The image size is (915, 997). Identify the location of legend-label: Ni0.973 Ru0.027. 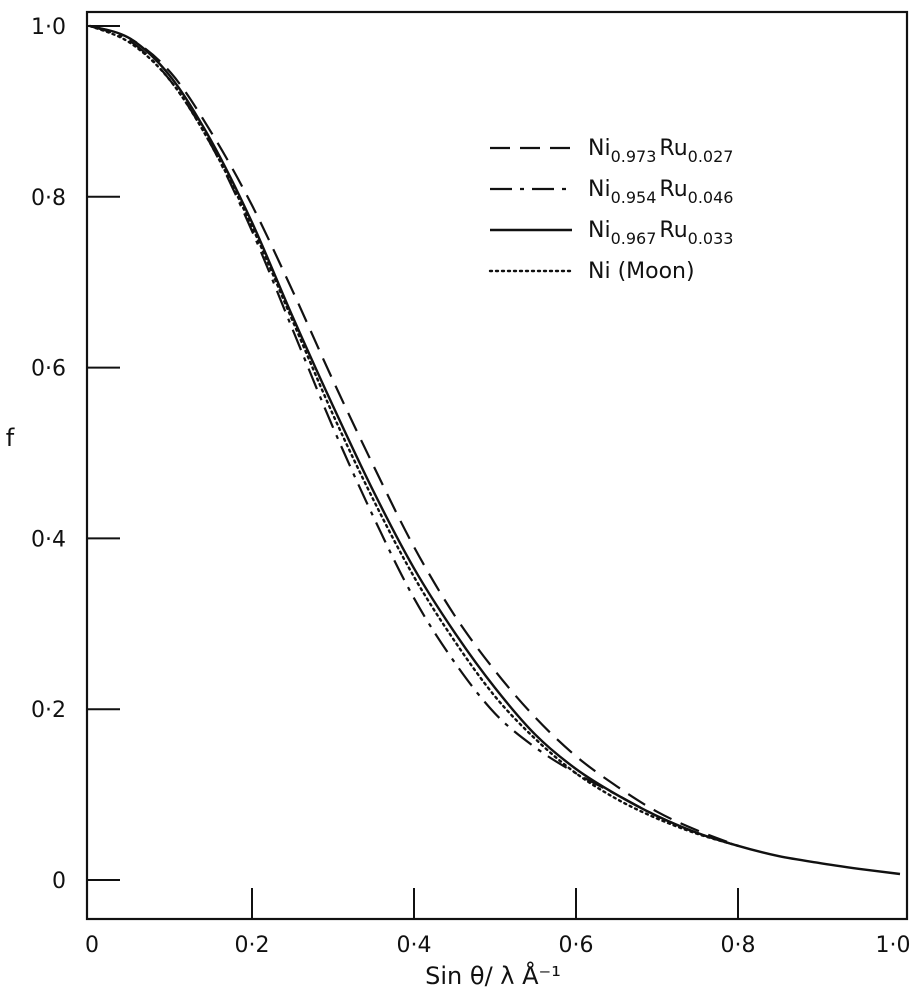
(660, 151).